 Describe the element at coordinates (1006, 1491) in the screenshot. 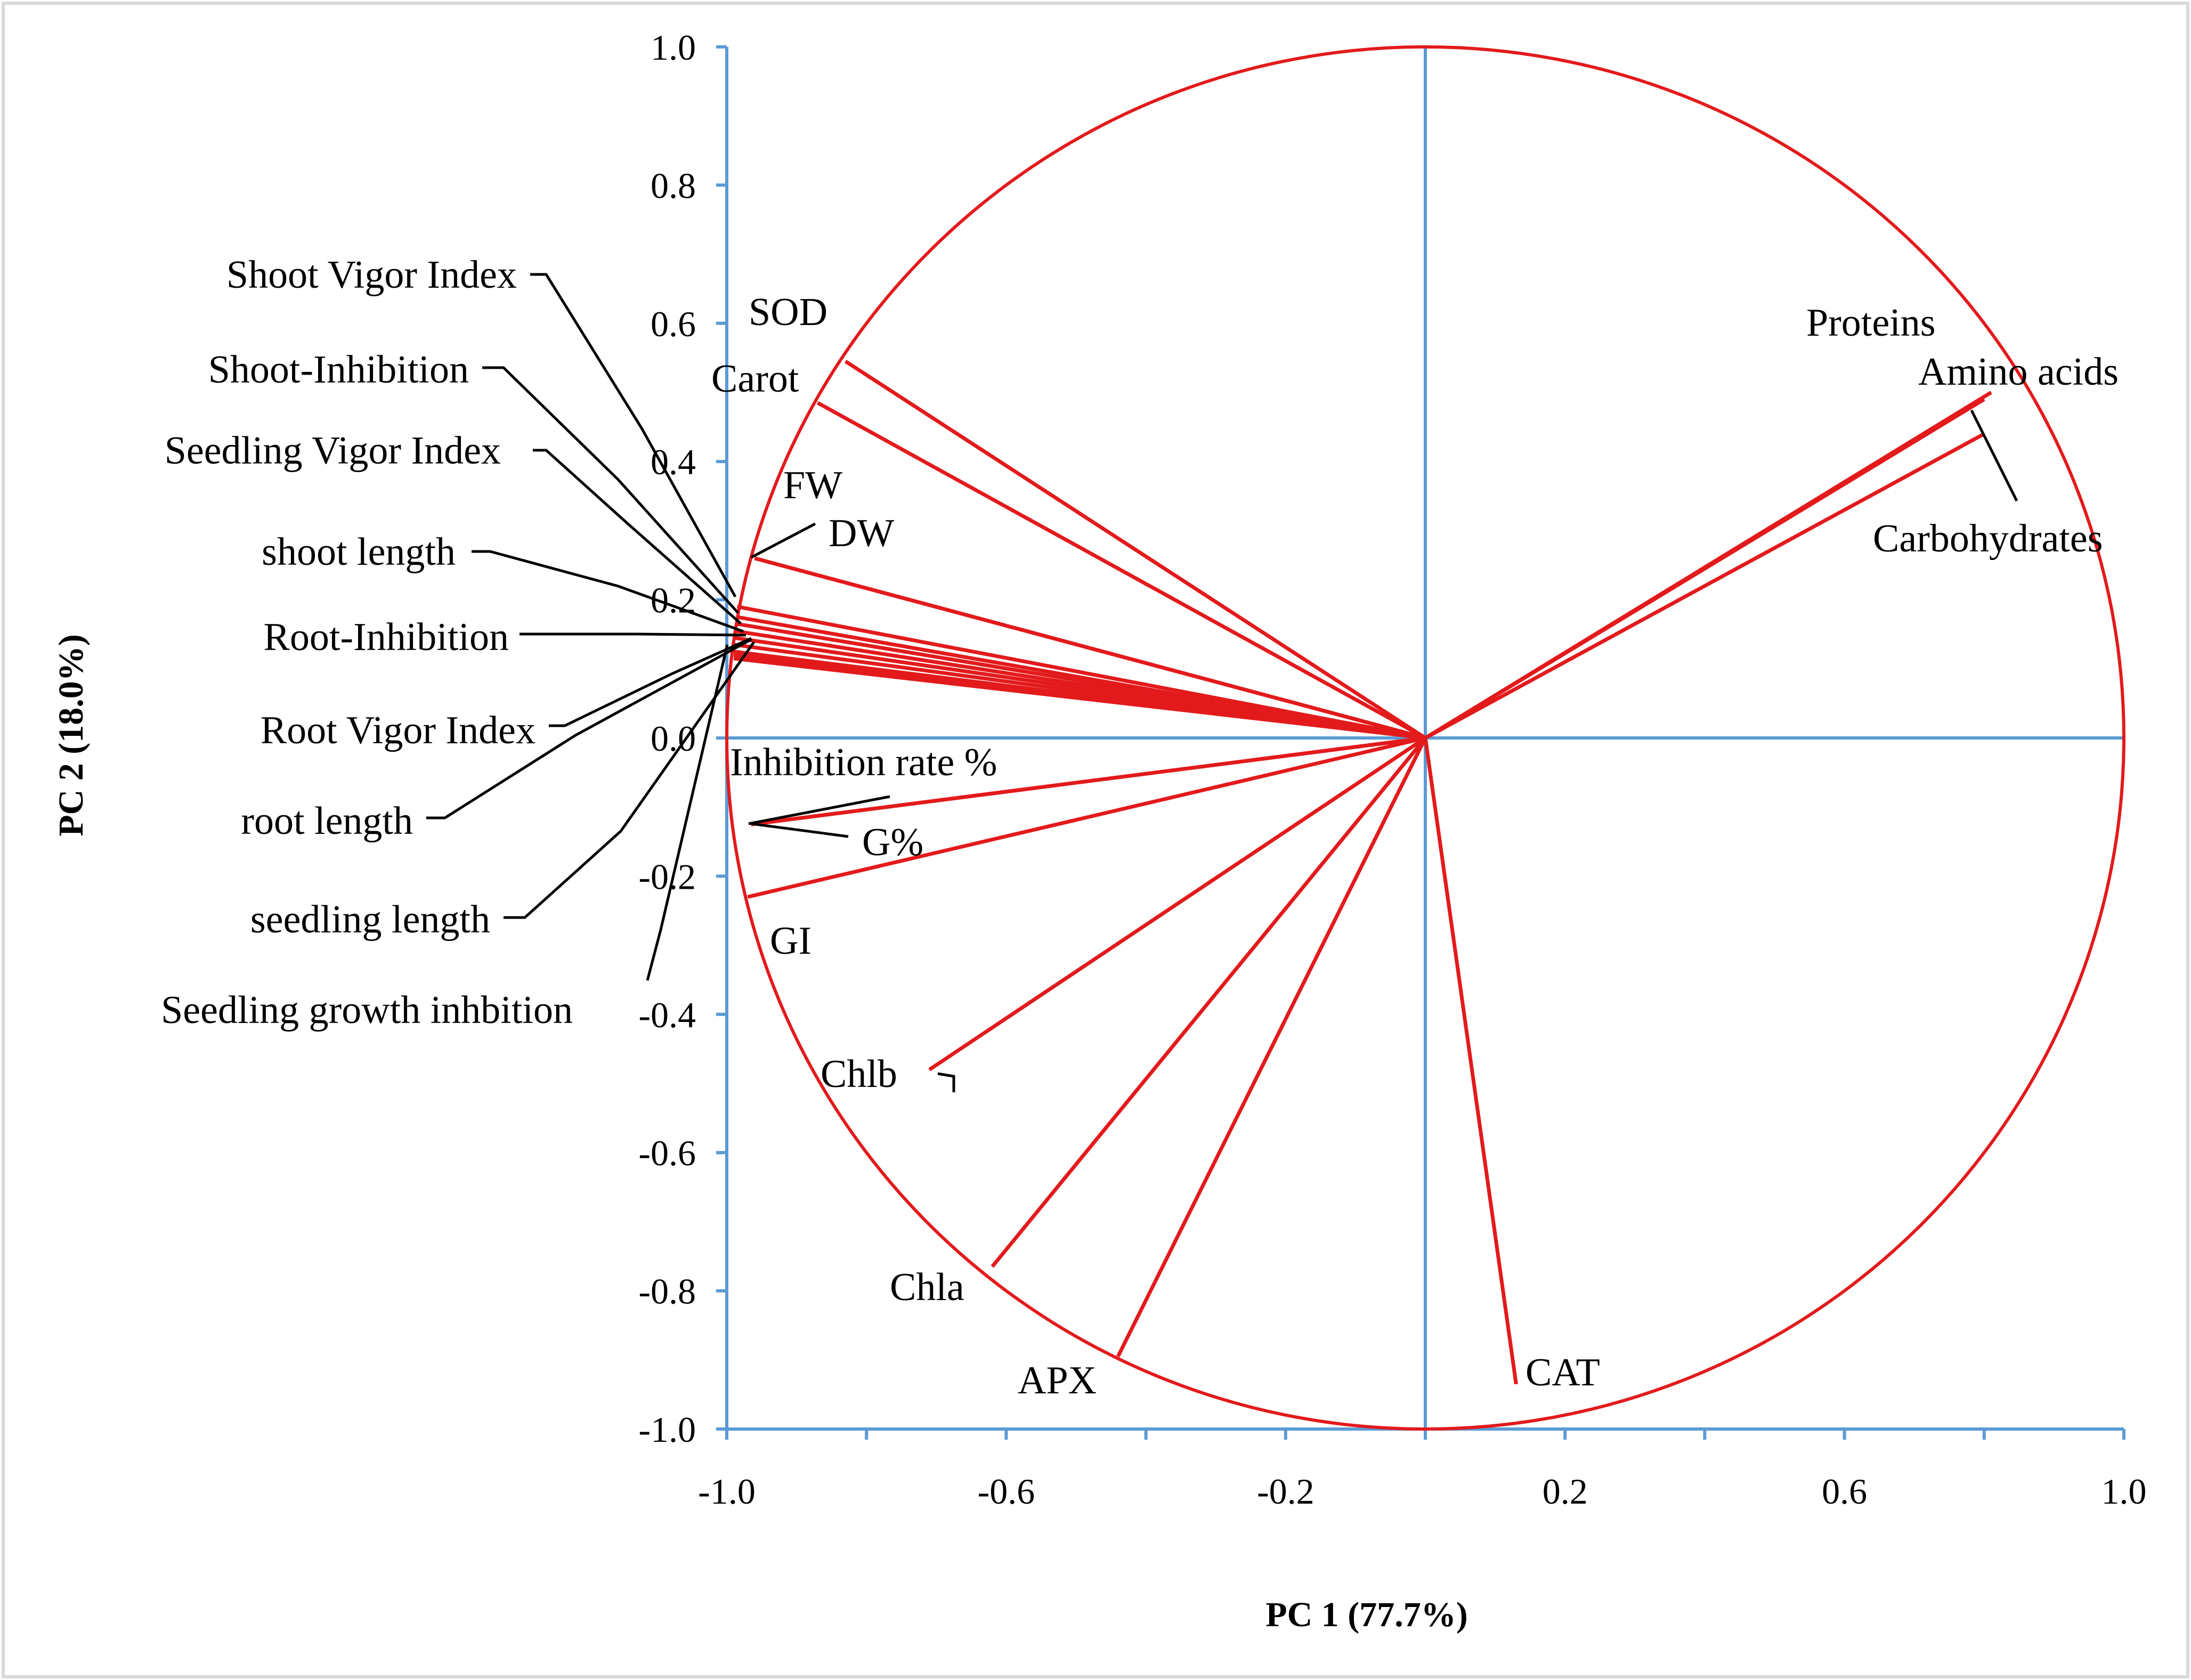

I see `x-tick-label: -0.6` at that location.